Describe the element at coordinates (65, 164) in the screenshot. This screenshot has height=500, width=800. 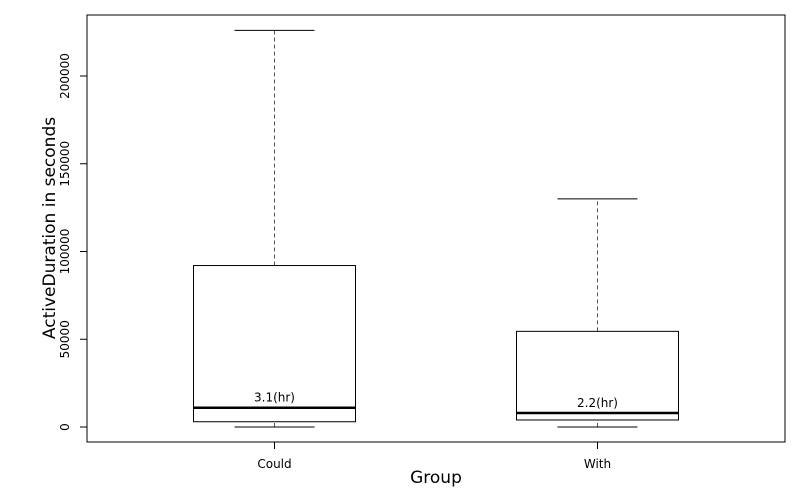
I see `y-tick-label: 150000` at that location.